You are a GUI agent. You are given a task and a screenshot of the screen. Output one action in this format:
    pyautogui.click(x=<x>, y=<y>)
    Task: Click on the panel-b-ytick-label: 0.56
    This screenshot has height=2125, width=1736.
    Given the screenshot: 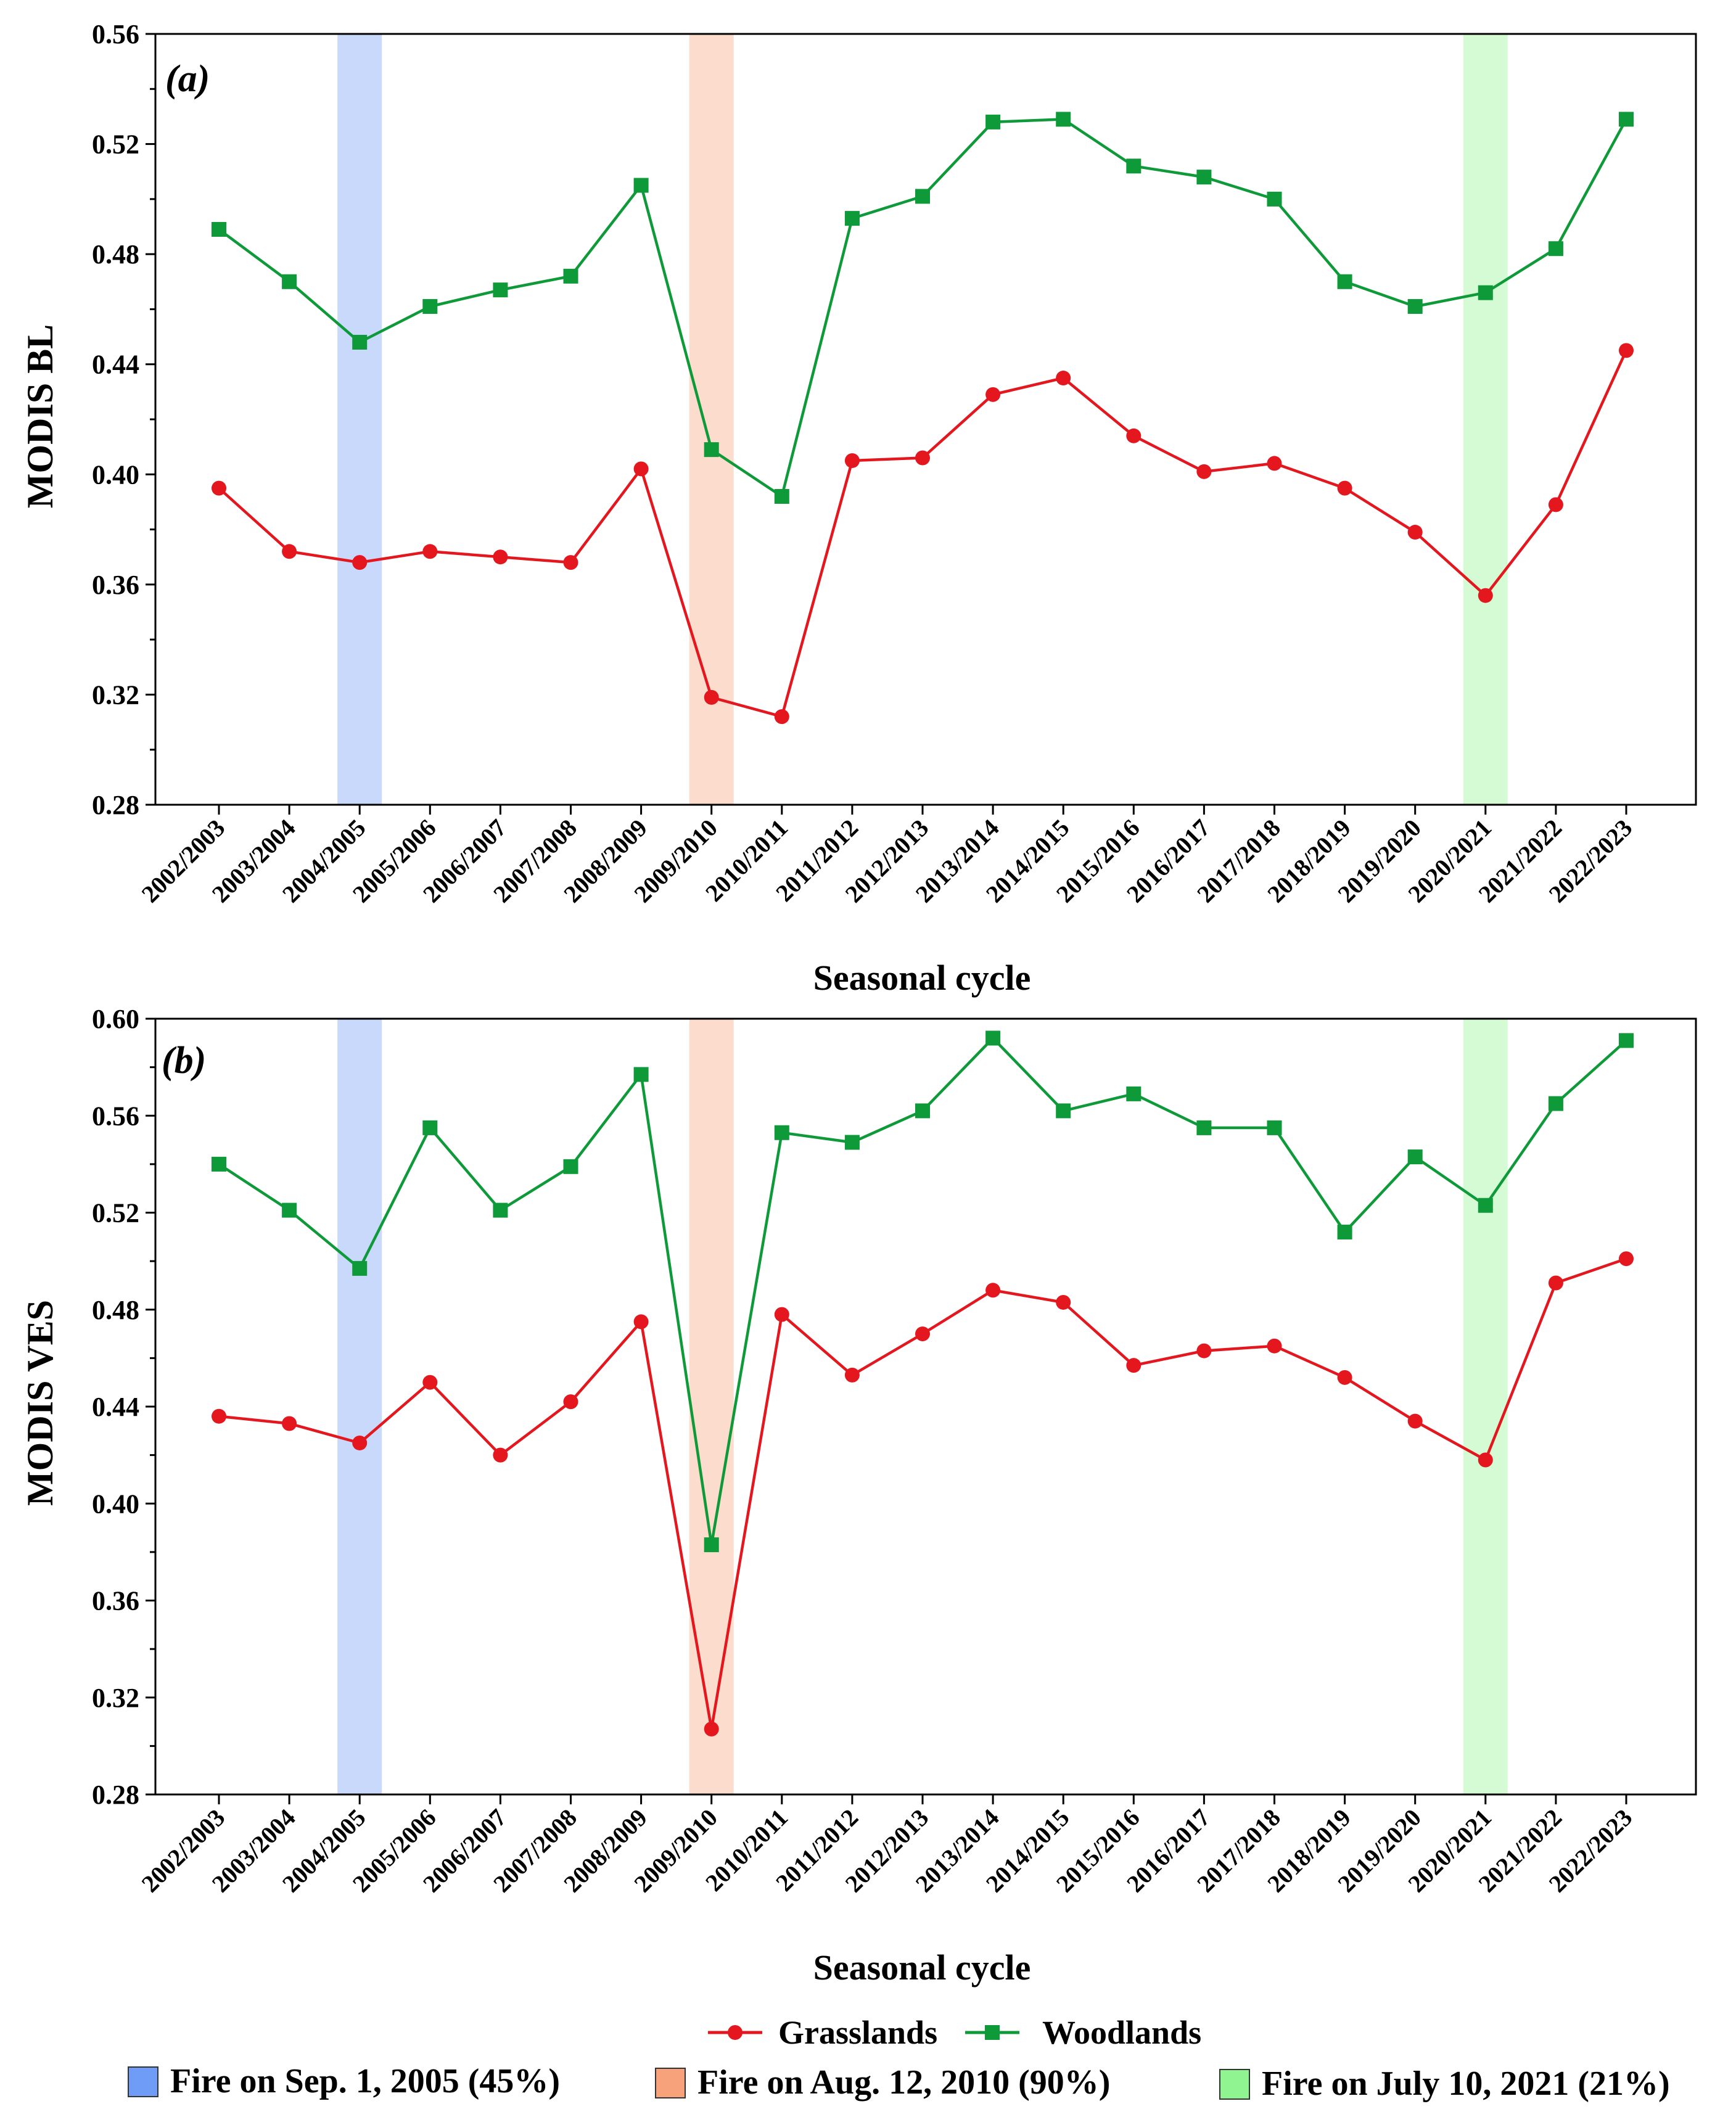 What is the action you would take?
    pyautogui.click(x=116, y=1116)
    